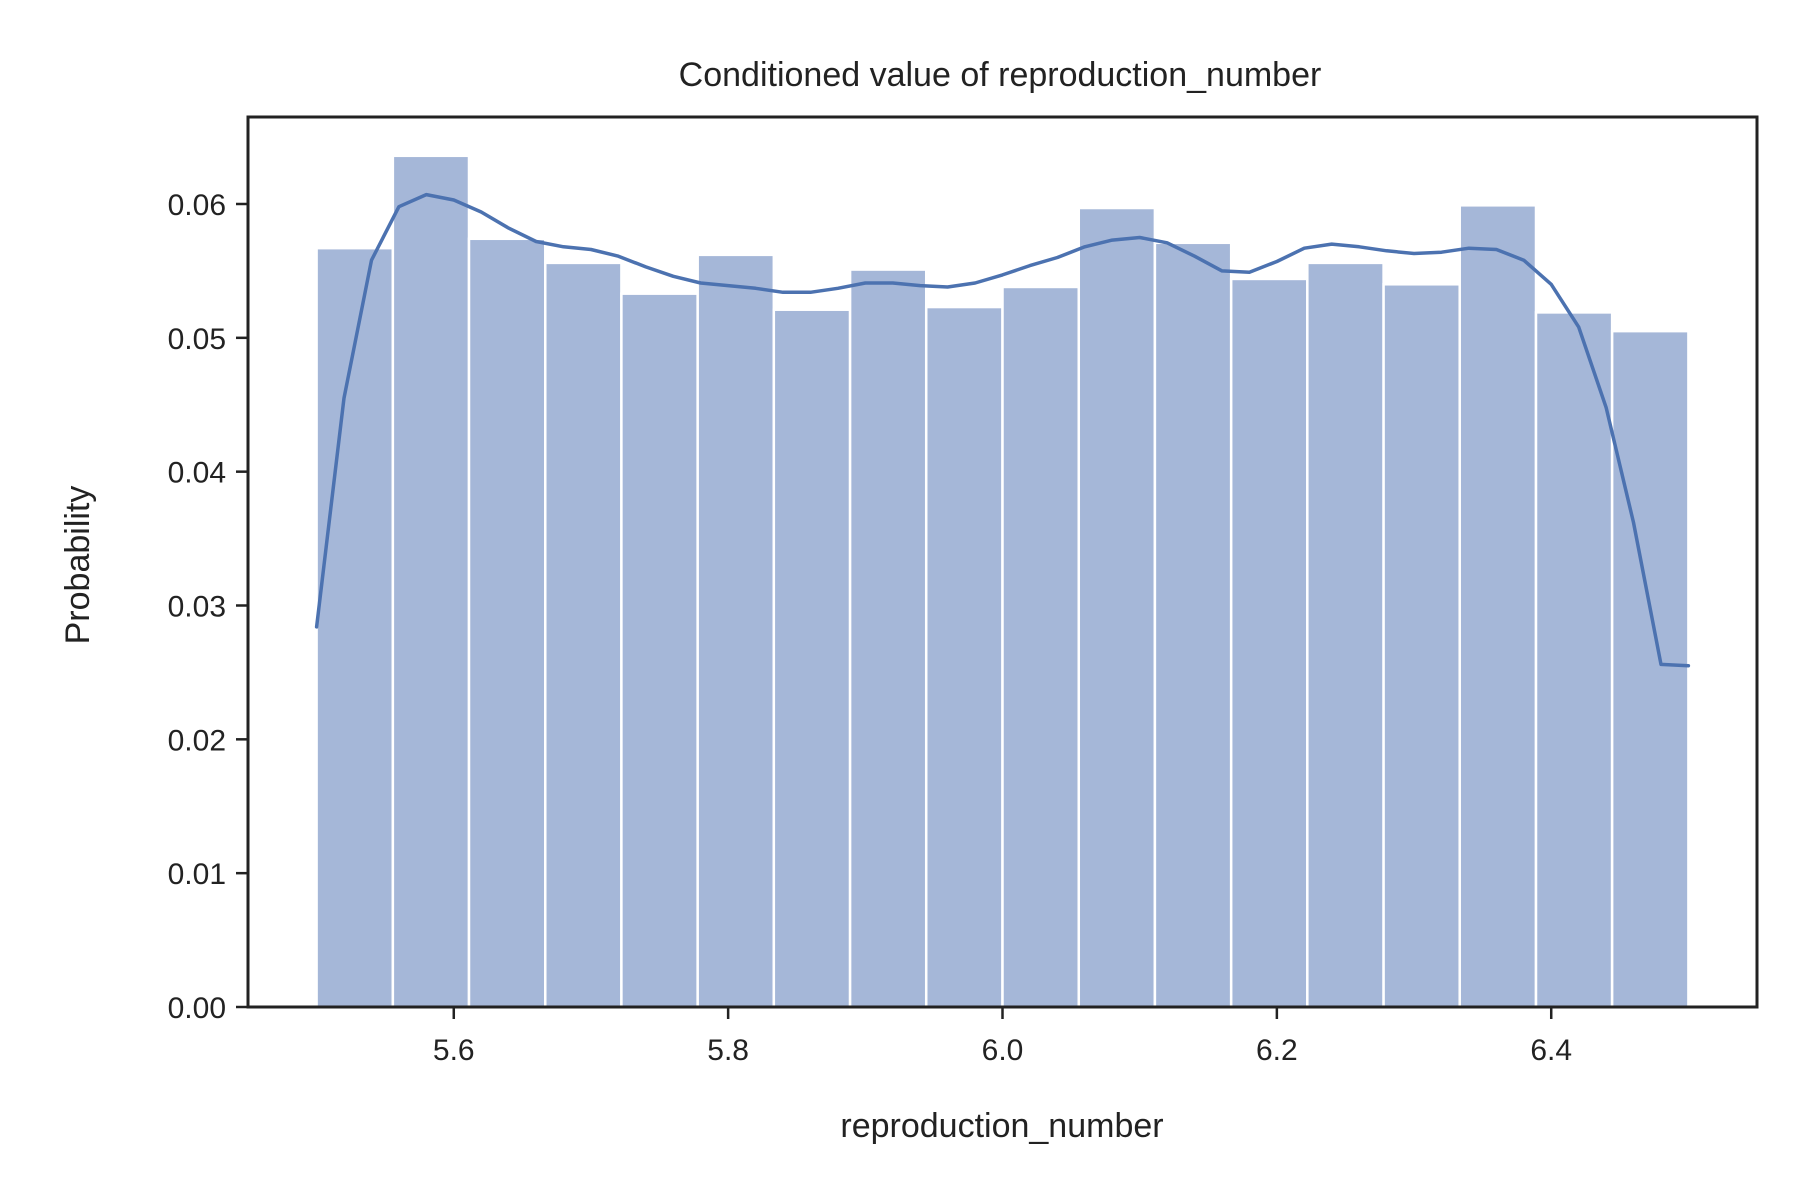  I want to click on y-tick-label: 0.02, so click(197, 740).